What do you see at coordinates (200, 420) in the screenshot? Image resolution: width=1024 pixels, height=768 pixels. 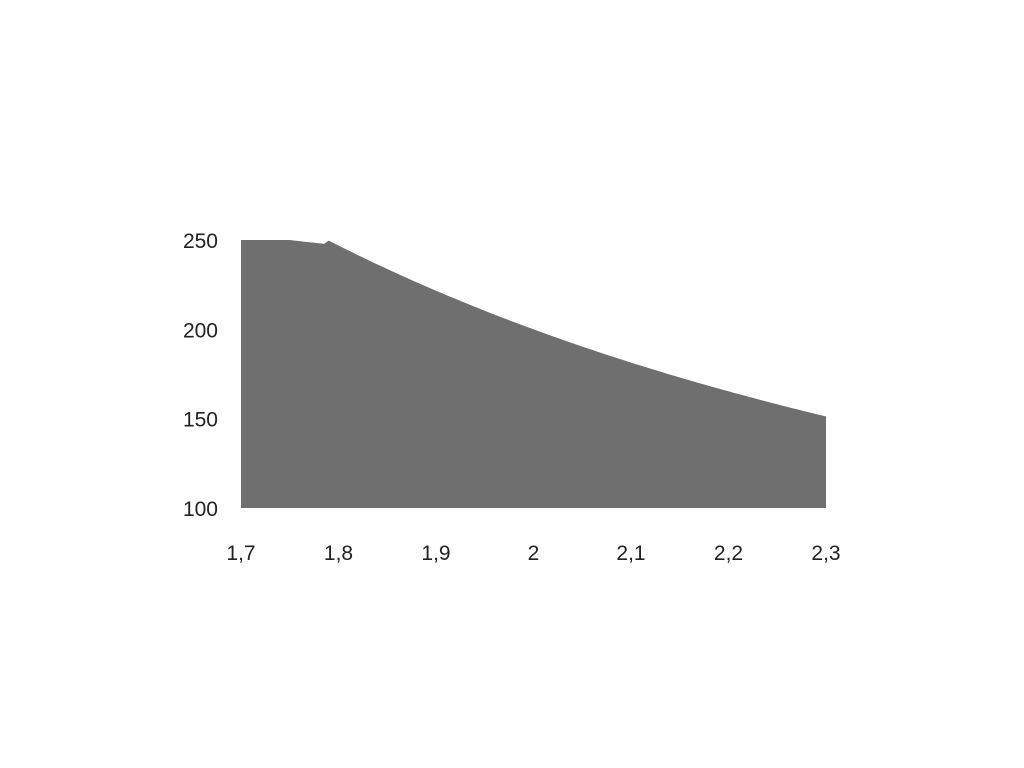 I see `y-tick-label: 150` at bounding box center [200, 420].